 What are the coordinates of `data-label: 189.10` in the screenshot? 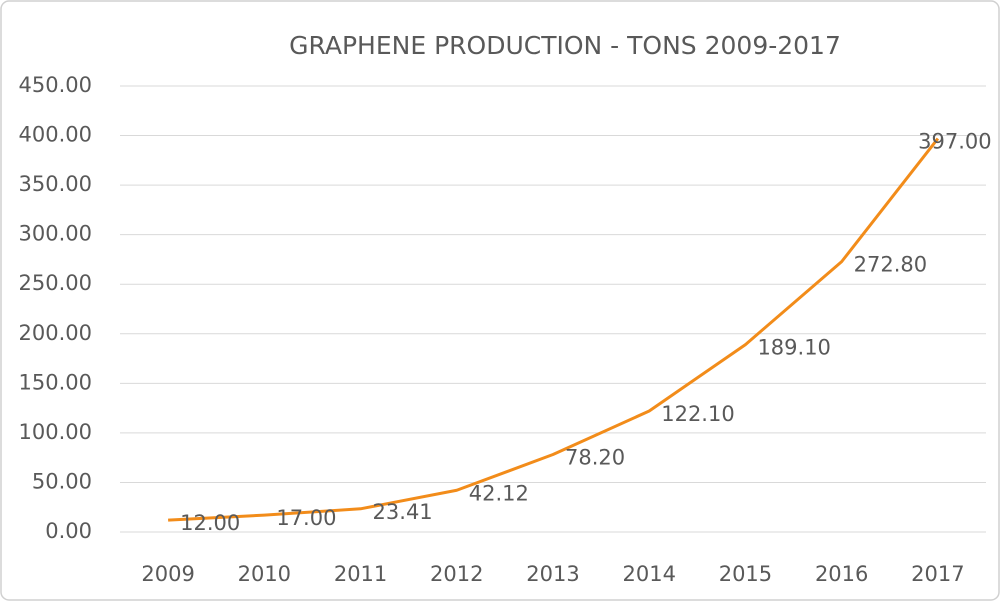 It's located at (793, 348).